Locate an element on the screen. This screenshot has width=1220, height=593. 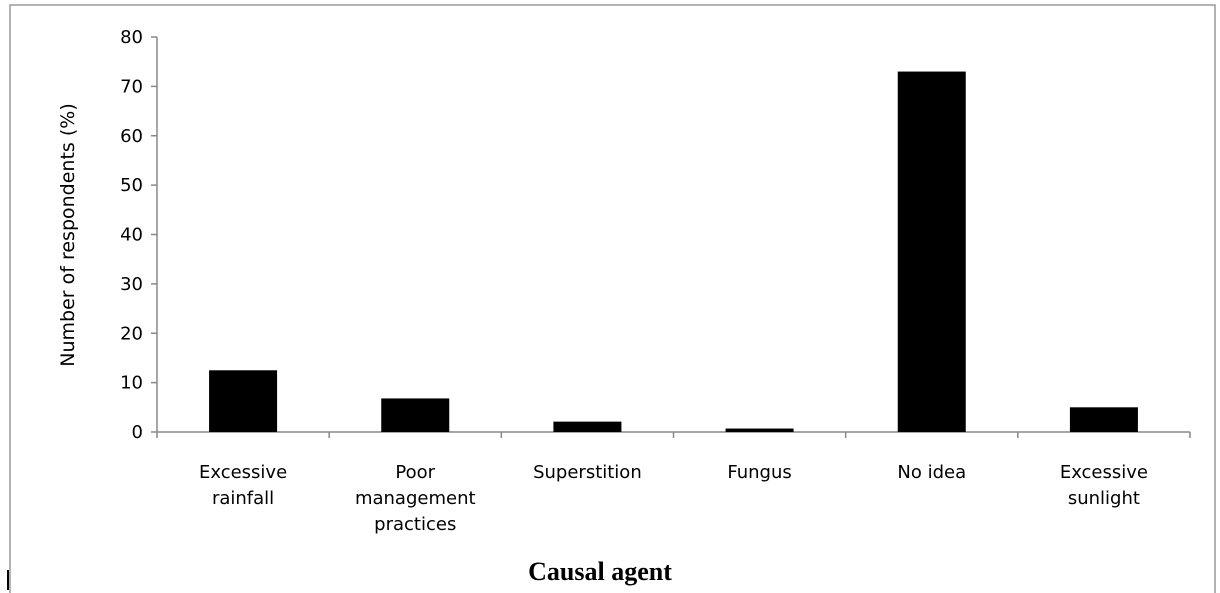
y-tick-label: 60 is located at coordinates (131, 136).